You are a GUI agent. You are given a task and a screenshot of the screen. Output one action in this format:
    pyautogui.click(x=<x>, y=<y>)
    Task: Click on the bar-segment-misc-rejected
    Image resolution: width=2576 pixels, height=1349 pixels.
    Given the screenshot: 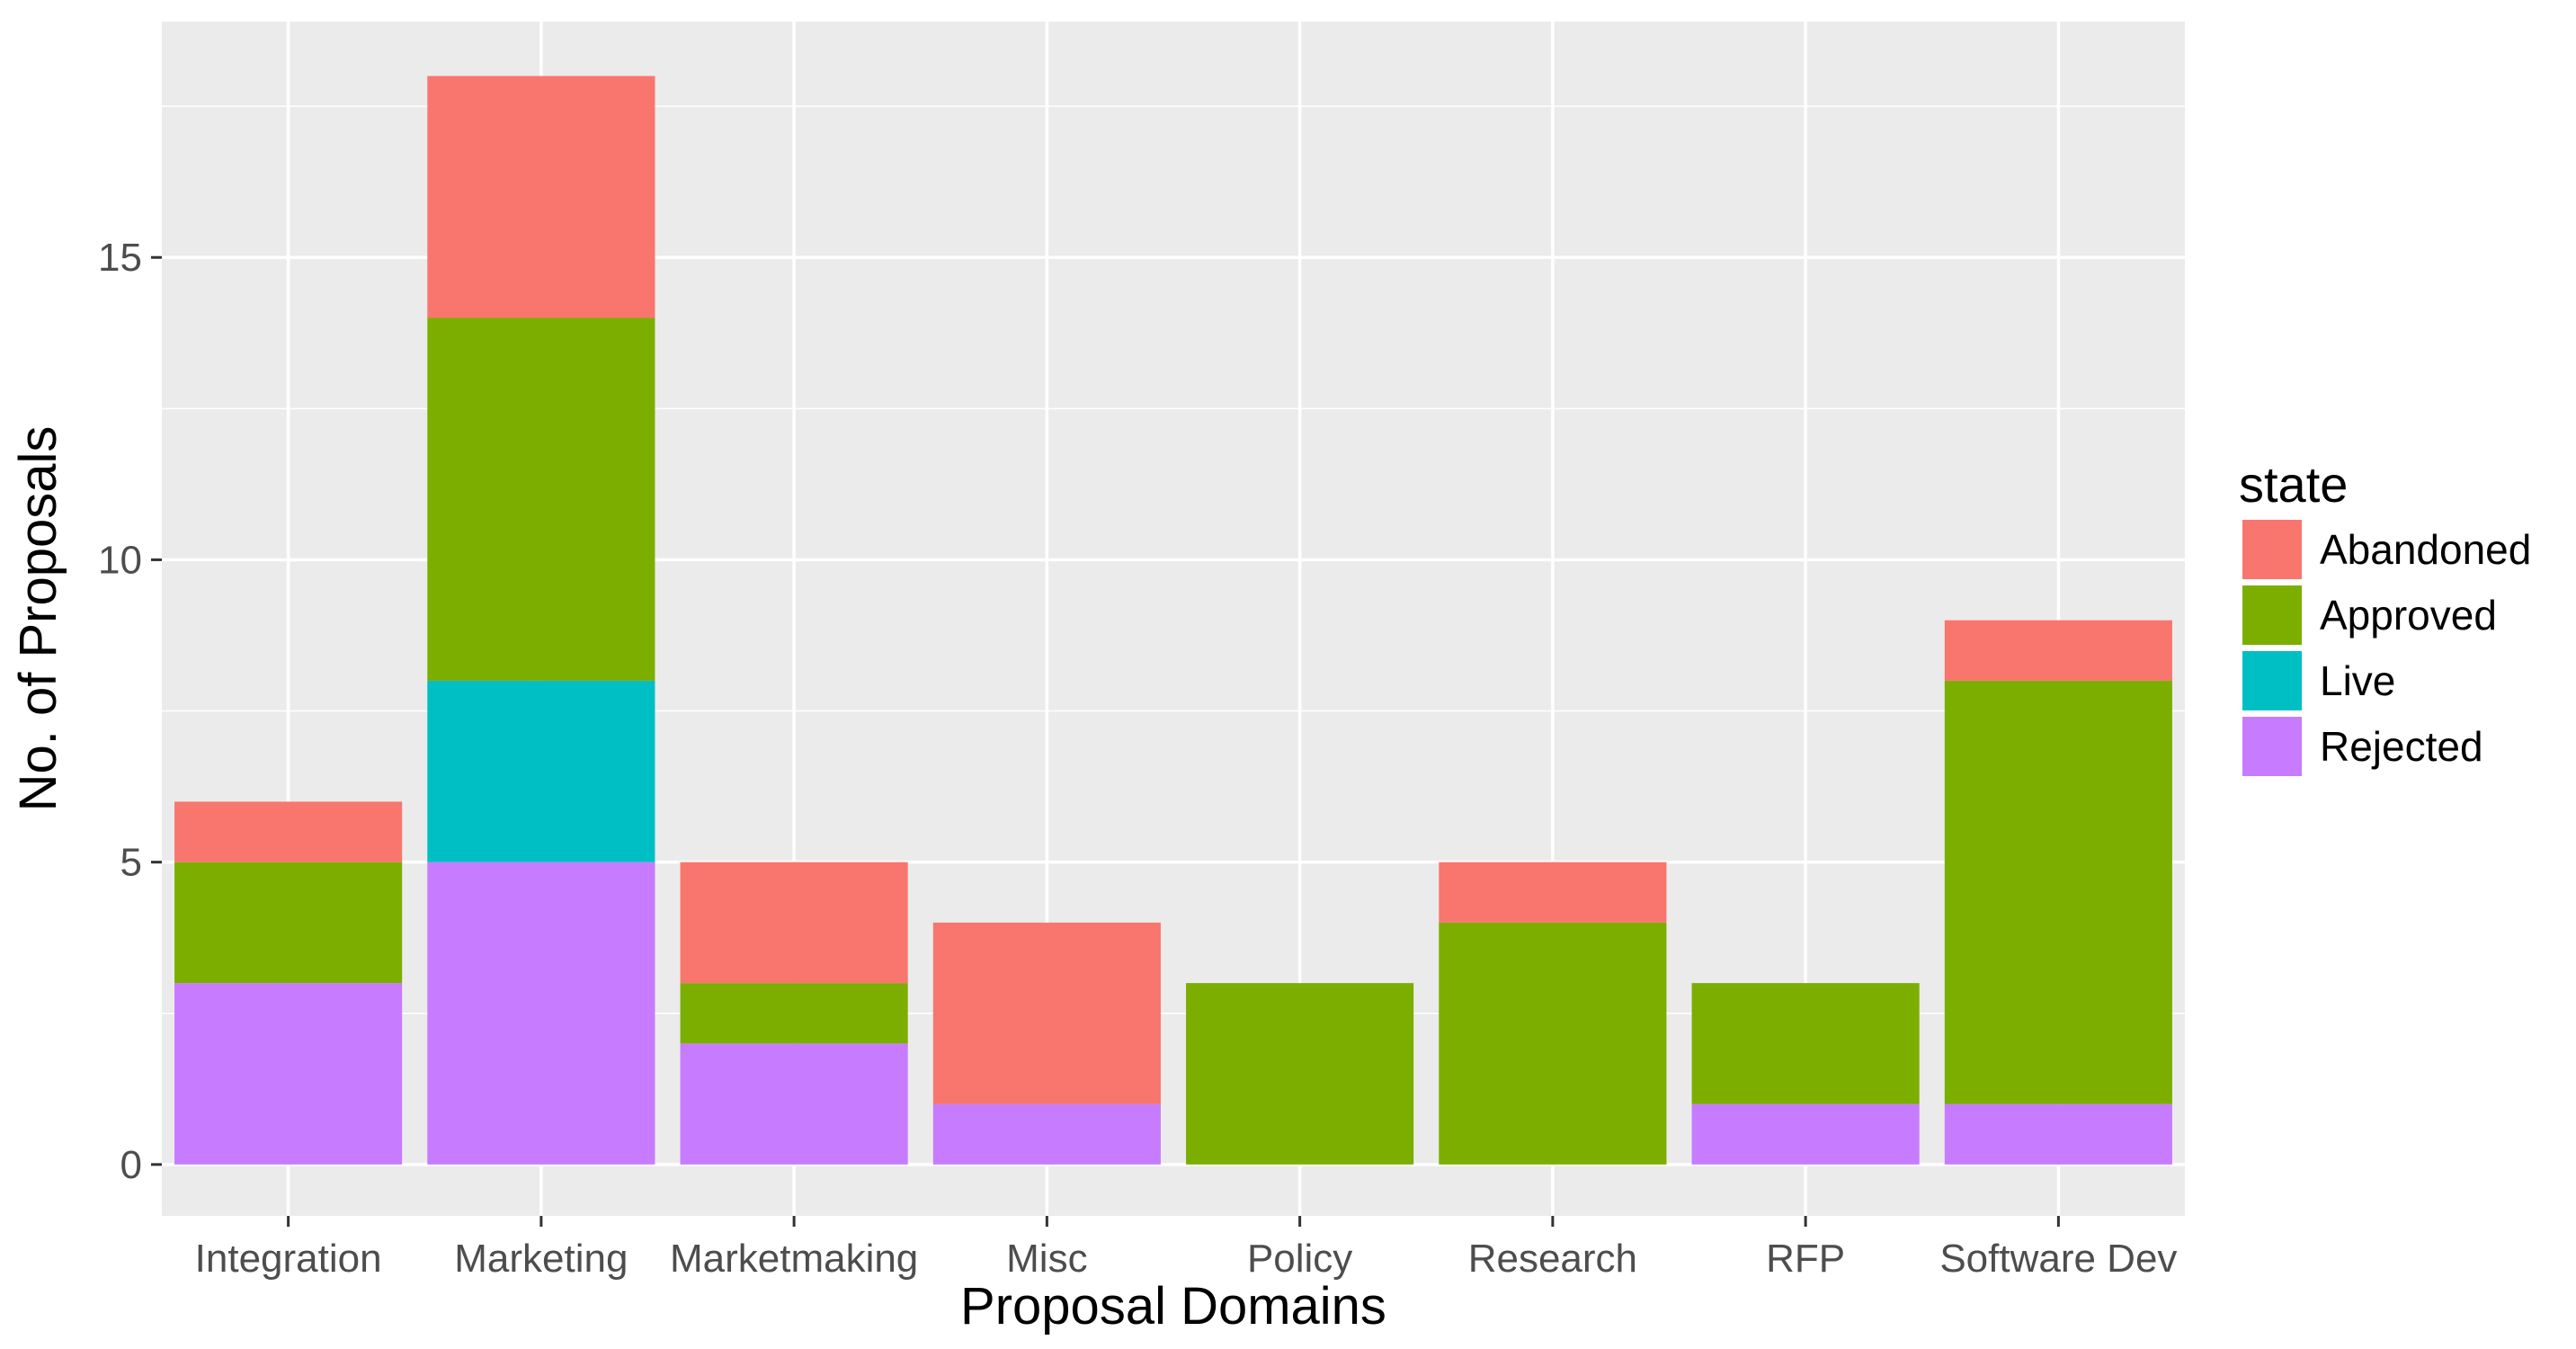 What is the action you would take?
    pyautogui.click(x=1046, y=1134)
    